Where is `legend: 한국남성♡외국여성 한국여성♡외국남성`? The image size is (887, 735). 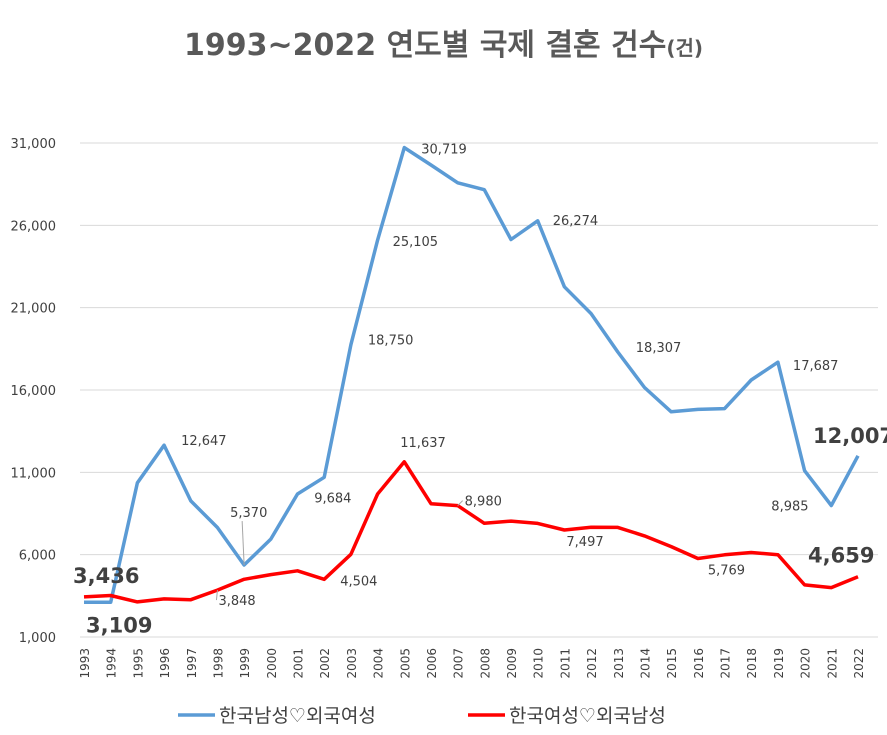 legend: 한국남성♡외국여성 한국여성♡외국남성 is located at coordinates (422, 716).